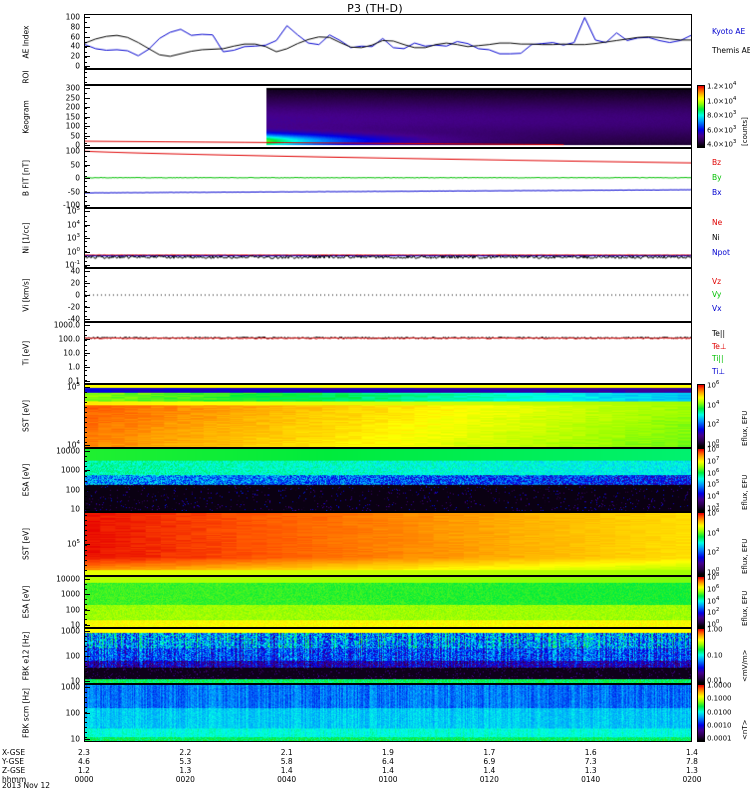  What do you see at coordinates (713, 496) in the screenshot?
I see `esa-electron-panel-colorbar-tick: 10⁴` at bounding box center [713, 496].